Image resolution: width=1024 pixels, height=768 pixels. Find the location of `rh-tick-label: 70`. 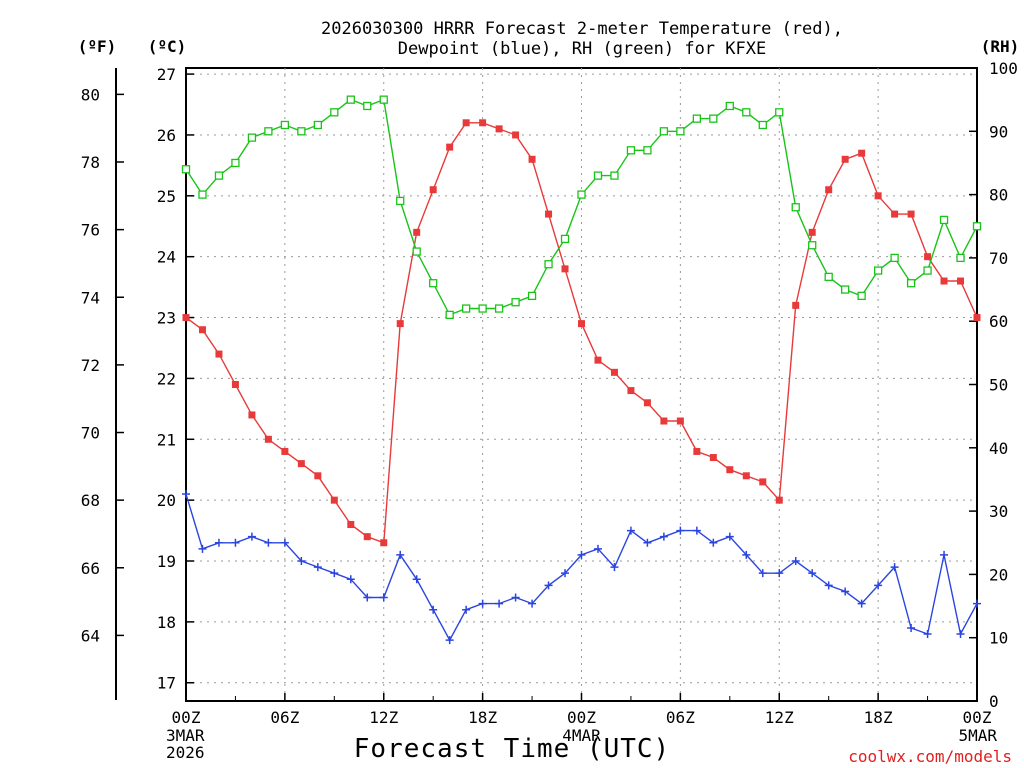

rh-tick-label: 70 is located at coordinates (998, 258).